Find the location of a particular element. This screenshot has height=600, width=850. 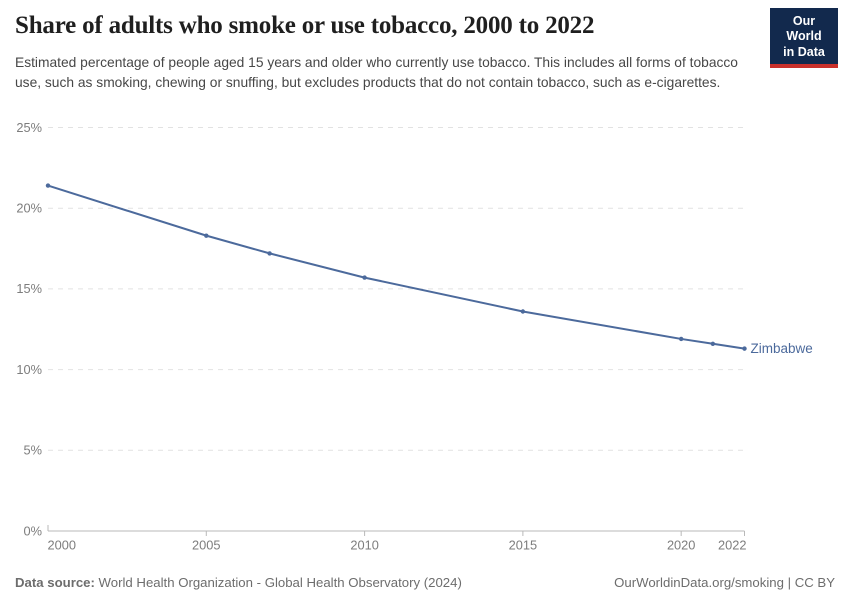

x-tick-label: 2020 is located at coordinates (681, 545).